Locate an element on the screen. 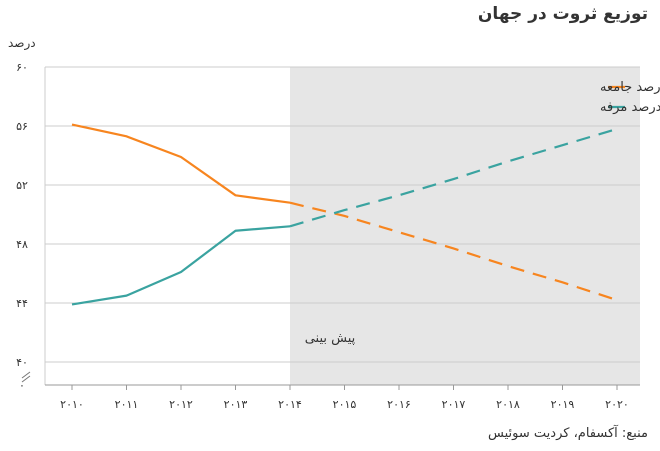 The image size is (660, 451). x-tick-label: ۲۰۲۰ is located at coordinates (617, 404).